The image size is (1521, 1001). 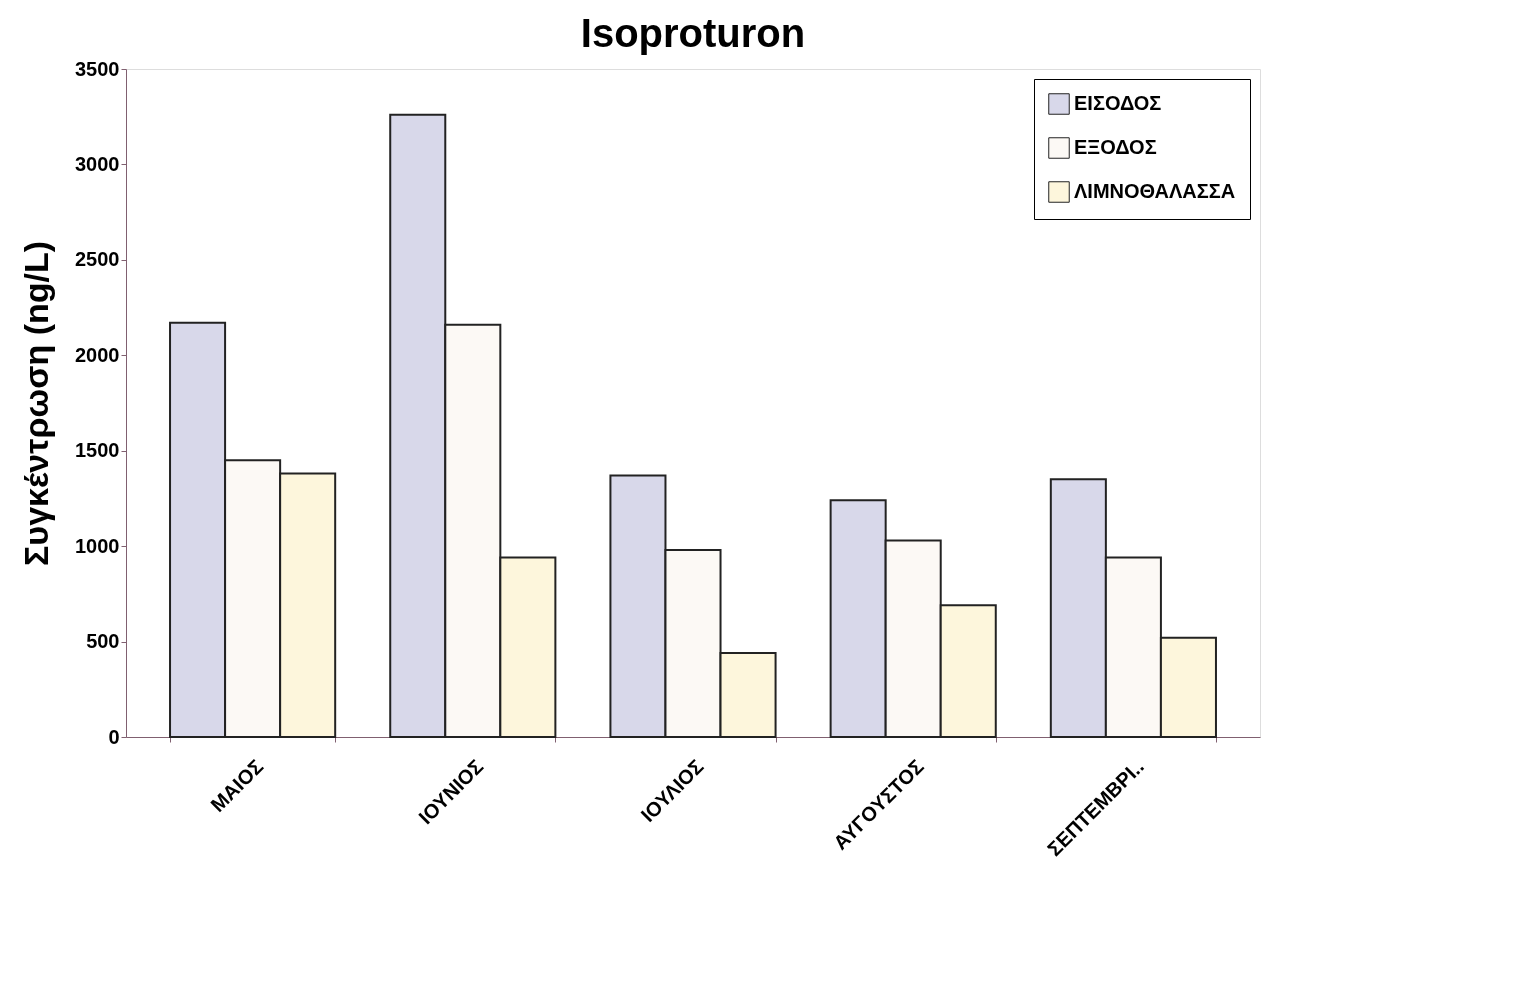 I want to click on y-tick-label: 1000, so click(x=97, y=545).